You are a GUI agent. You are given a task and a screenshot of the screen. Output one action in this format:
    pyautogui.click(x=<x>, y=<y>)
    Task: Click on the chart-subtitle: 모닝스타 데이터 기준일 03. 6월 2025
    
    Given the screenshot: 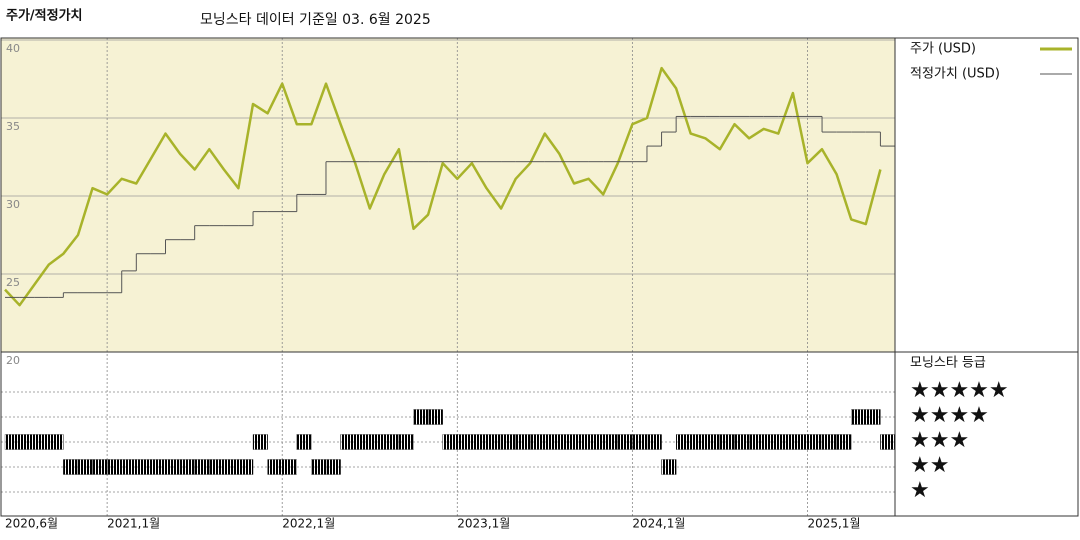 What is the action you would take?
    pyautogui.click(x=315, y=20)
    